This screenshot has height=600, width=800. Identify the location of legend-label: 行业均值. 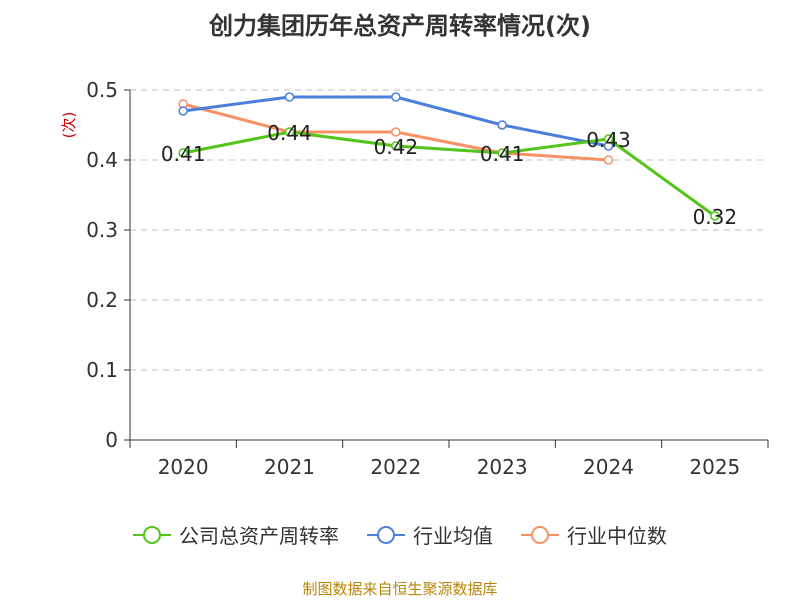
(453, 536).